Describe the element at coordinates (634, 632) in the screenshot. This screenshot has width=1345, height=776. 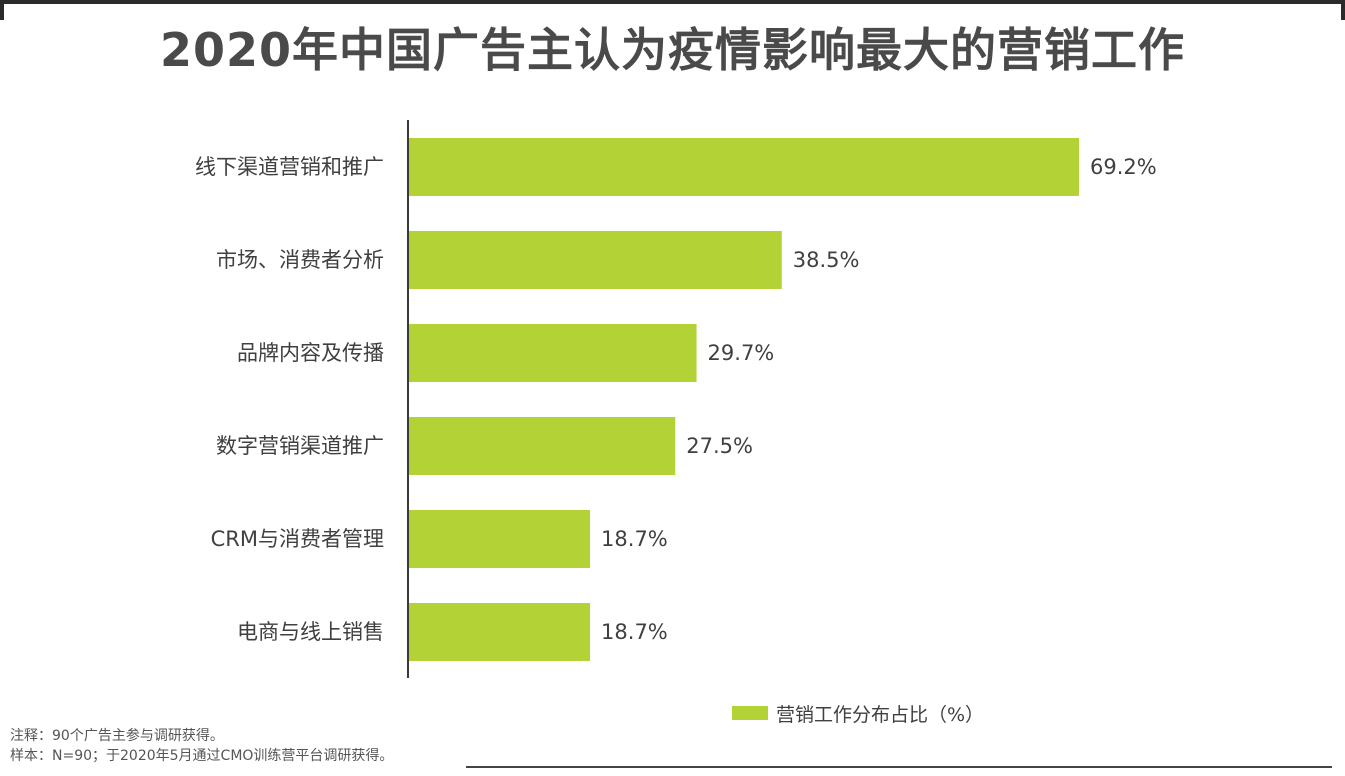
I see `value-label-5: 18.7%` at that location.